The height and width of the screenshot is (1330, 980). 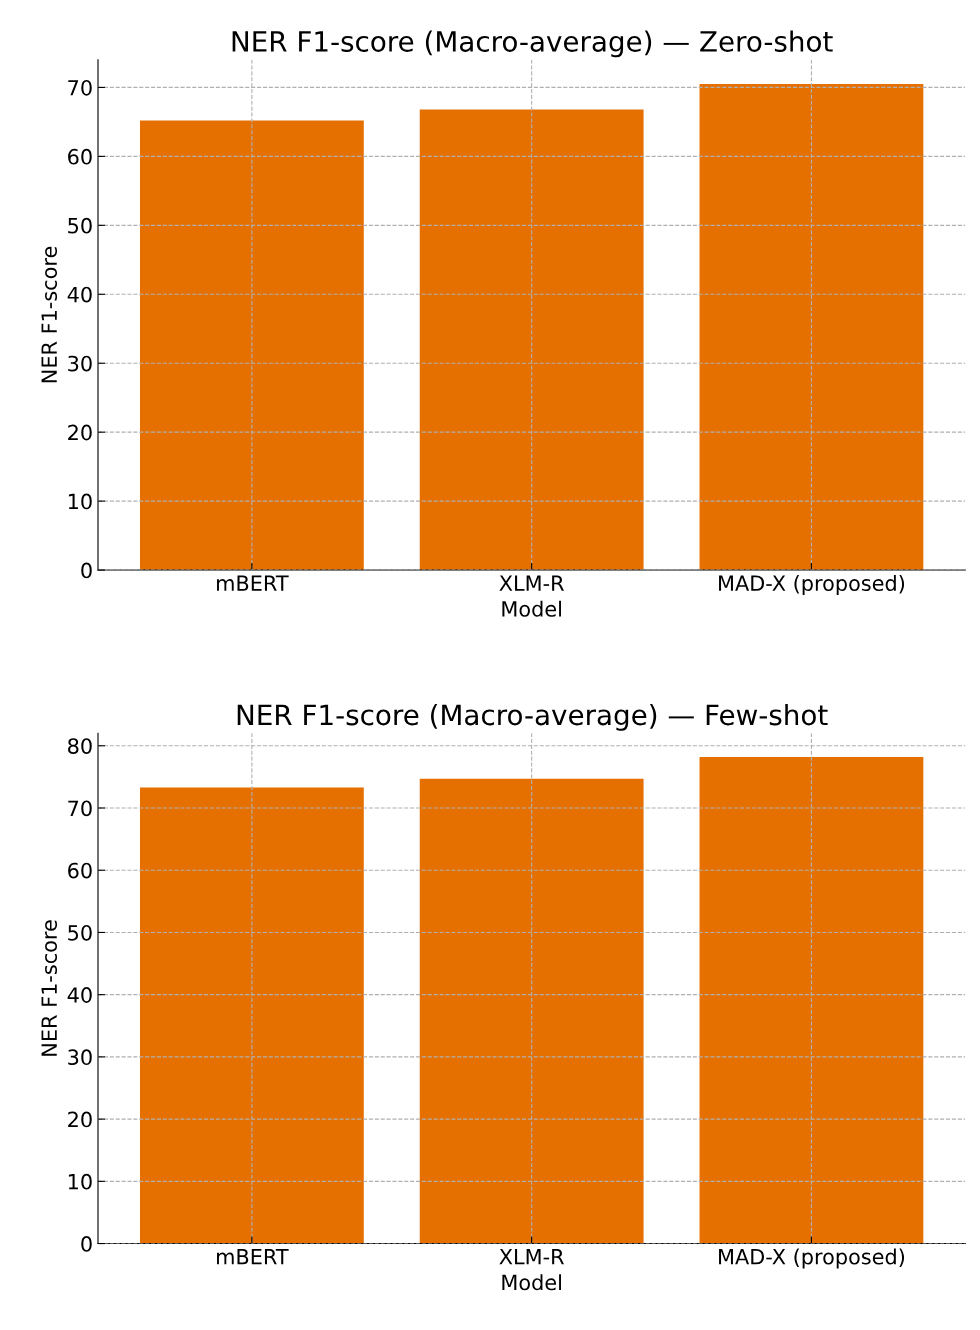 What do you see at coordinates (80, 746) in the screenshot?
I see `y-tick-label: 80` at bounding box center [80, 746].